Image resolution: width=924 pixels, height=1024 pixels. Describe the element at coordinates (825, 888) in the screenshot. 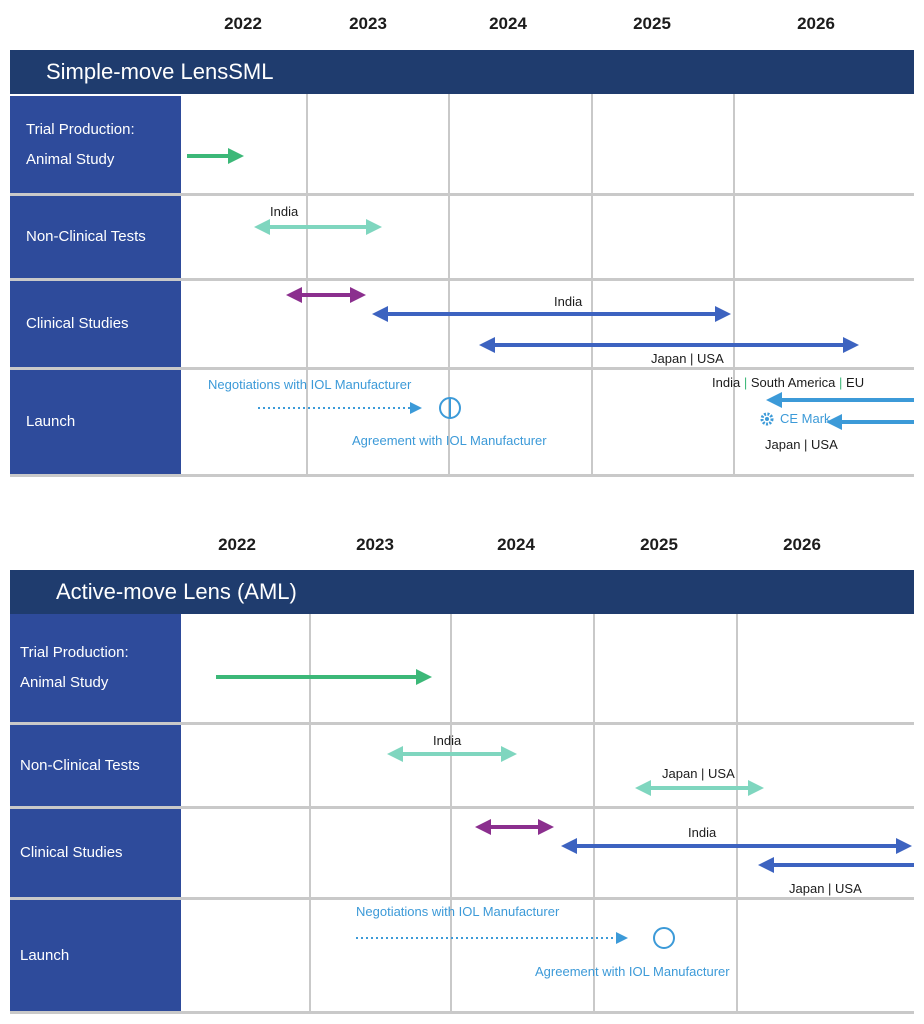

I see `bottom-clinical-japan-usa-label: Japan | USA` at that location.